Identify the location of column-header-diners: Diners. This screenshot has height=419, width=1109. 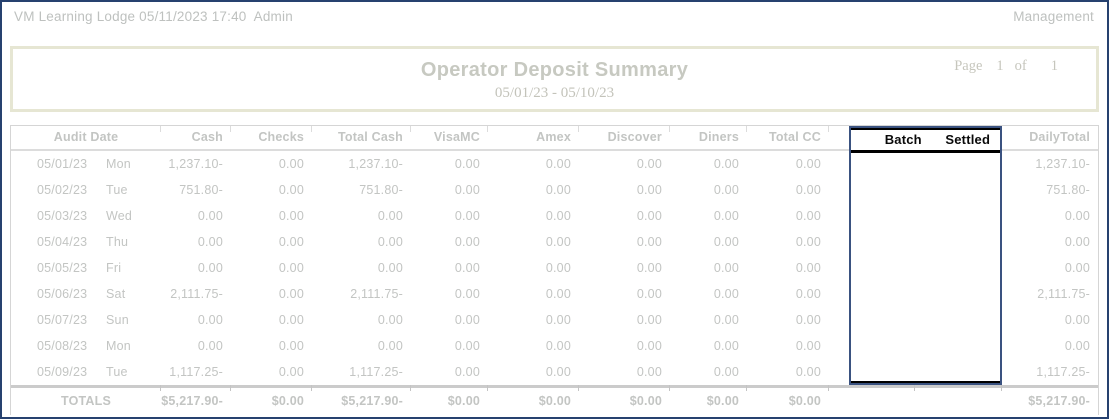
(708, 137).